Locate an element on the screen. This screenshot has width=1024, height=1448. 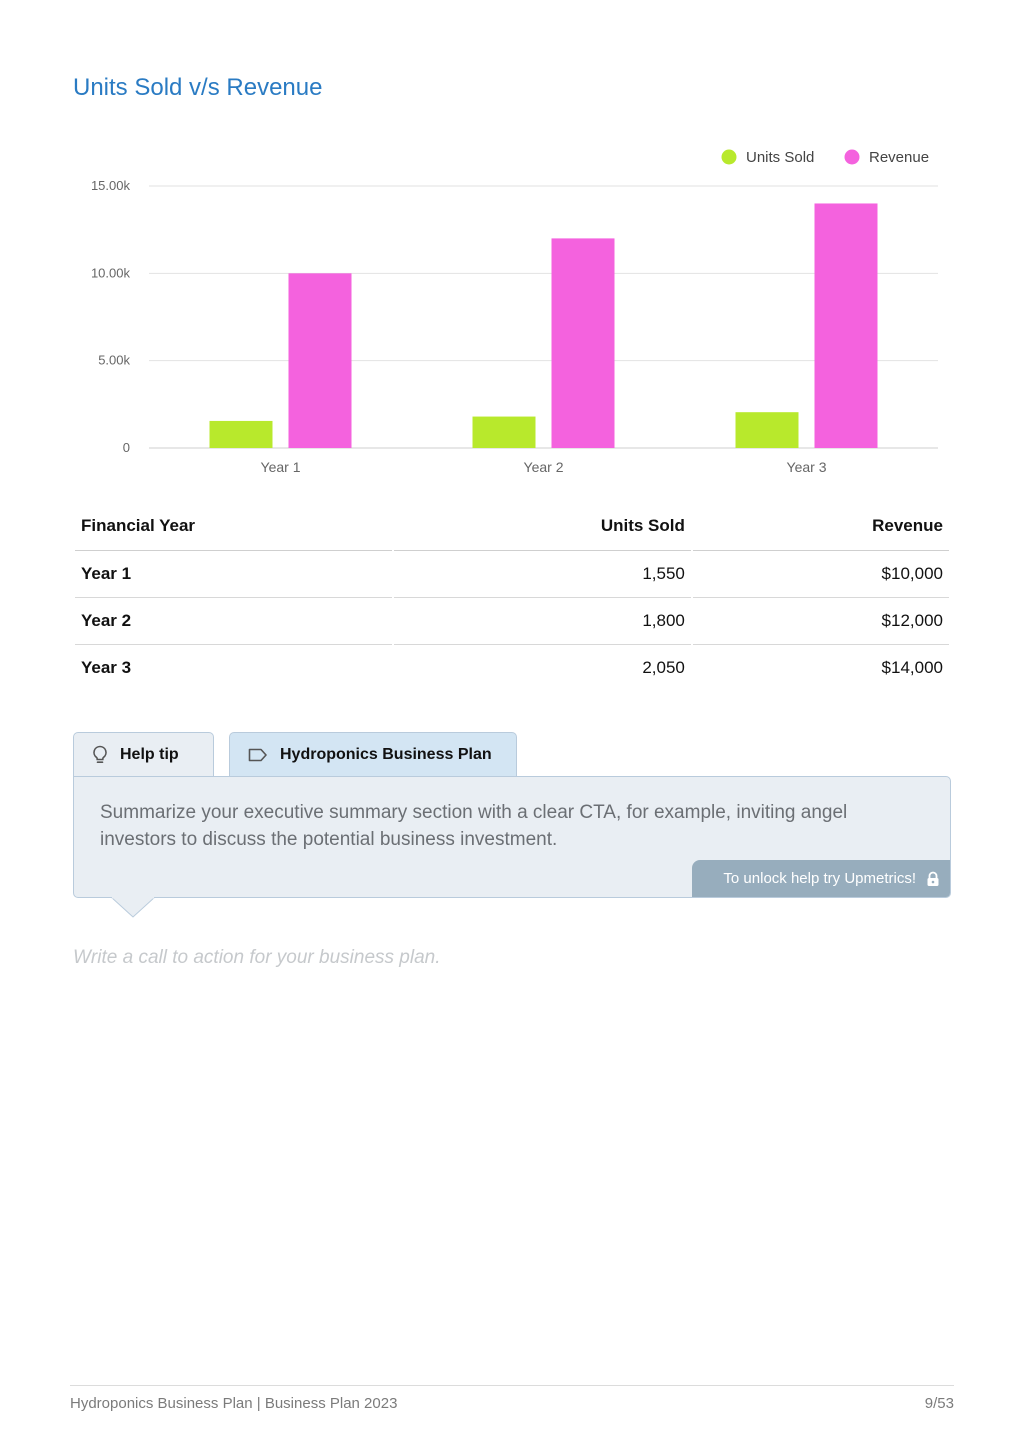
cell-year: Year 3 is located at coordinates (106, 667).